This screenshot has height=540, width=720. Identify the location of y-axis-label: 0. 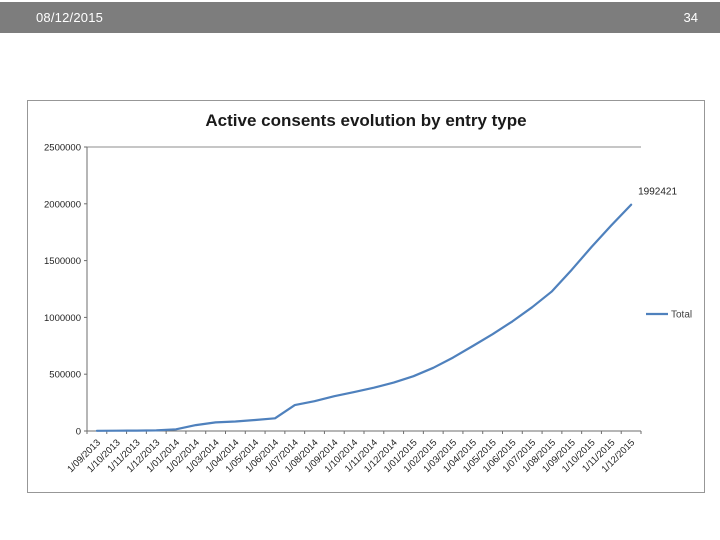
(78, 432).